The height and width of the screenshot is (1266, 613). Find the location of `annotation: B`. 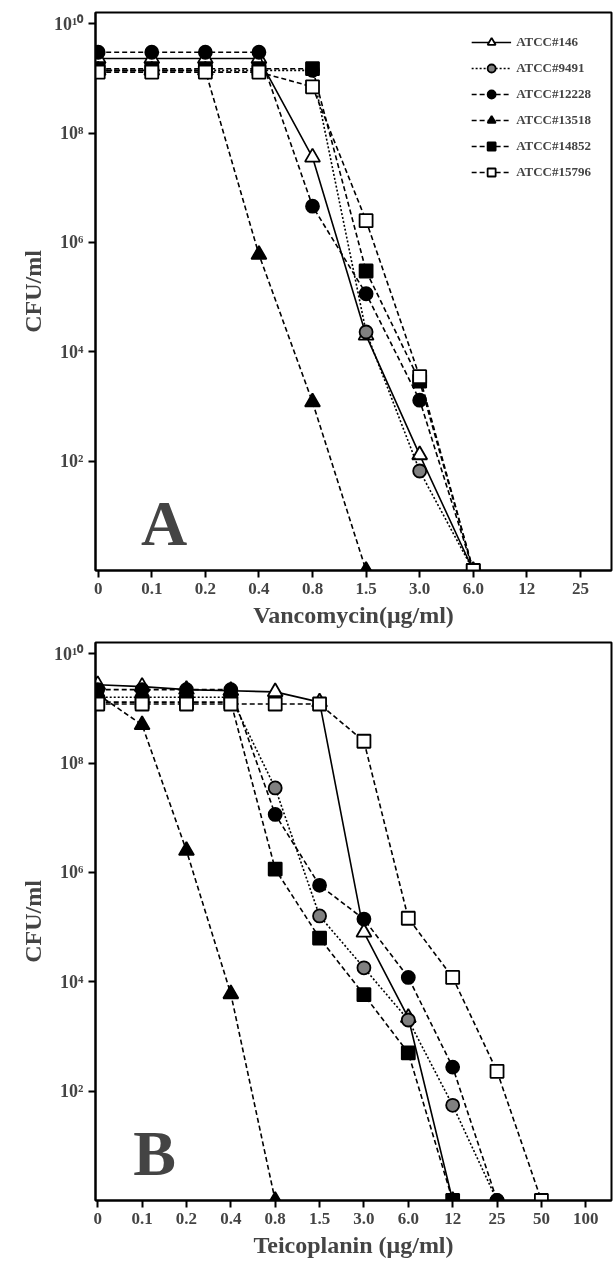

annotation: B is located at coordinates (154, 1154).